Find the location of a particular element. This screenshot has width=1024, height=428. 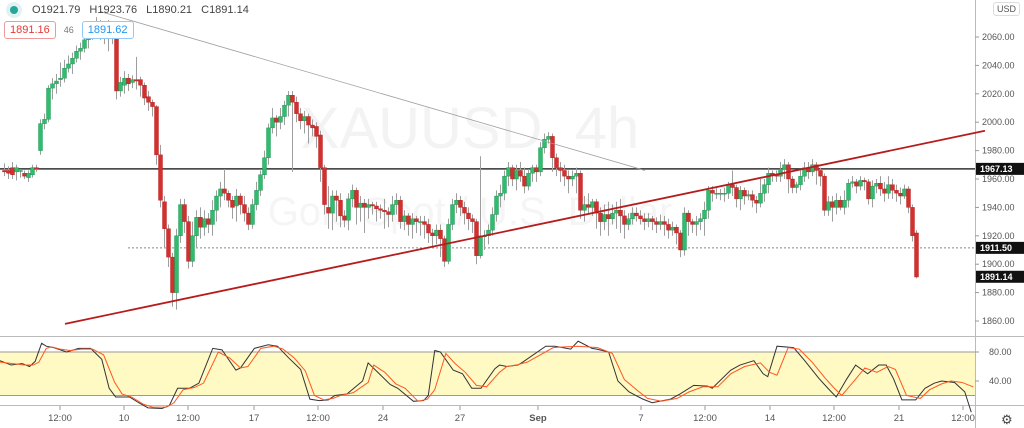

buy-button: 1891.62 is located at coordinates (107, 30).